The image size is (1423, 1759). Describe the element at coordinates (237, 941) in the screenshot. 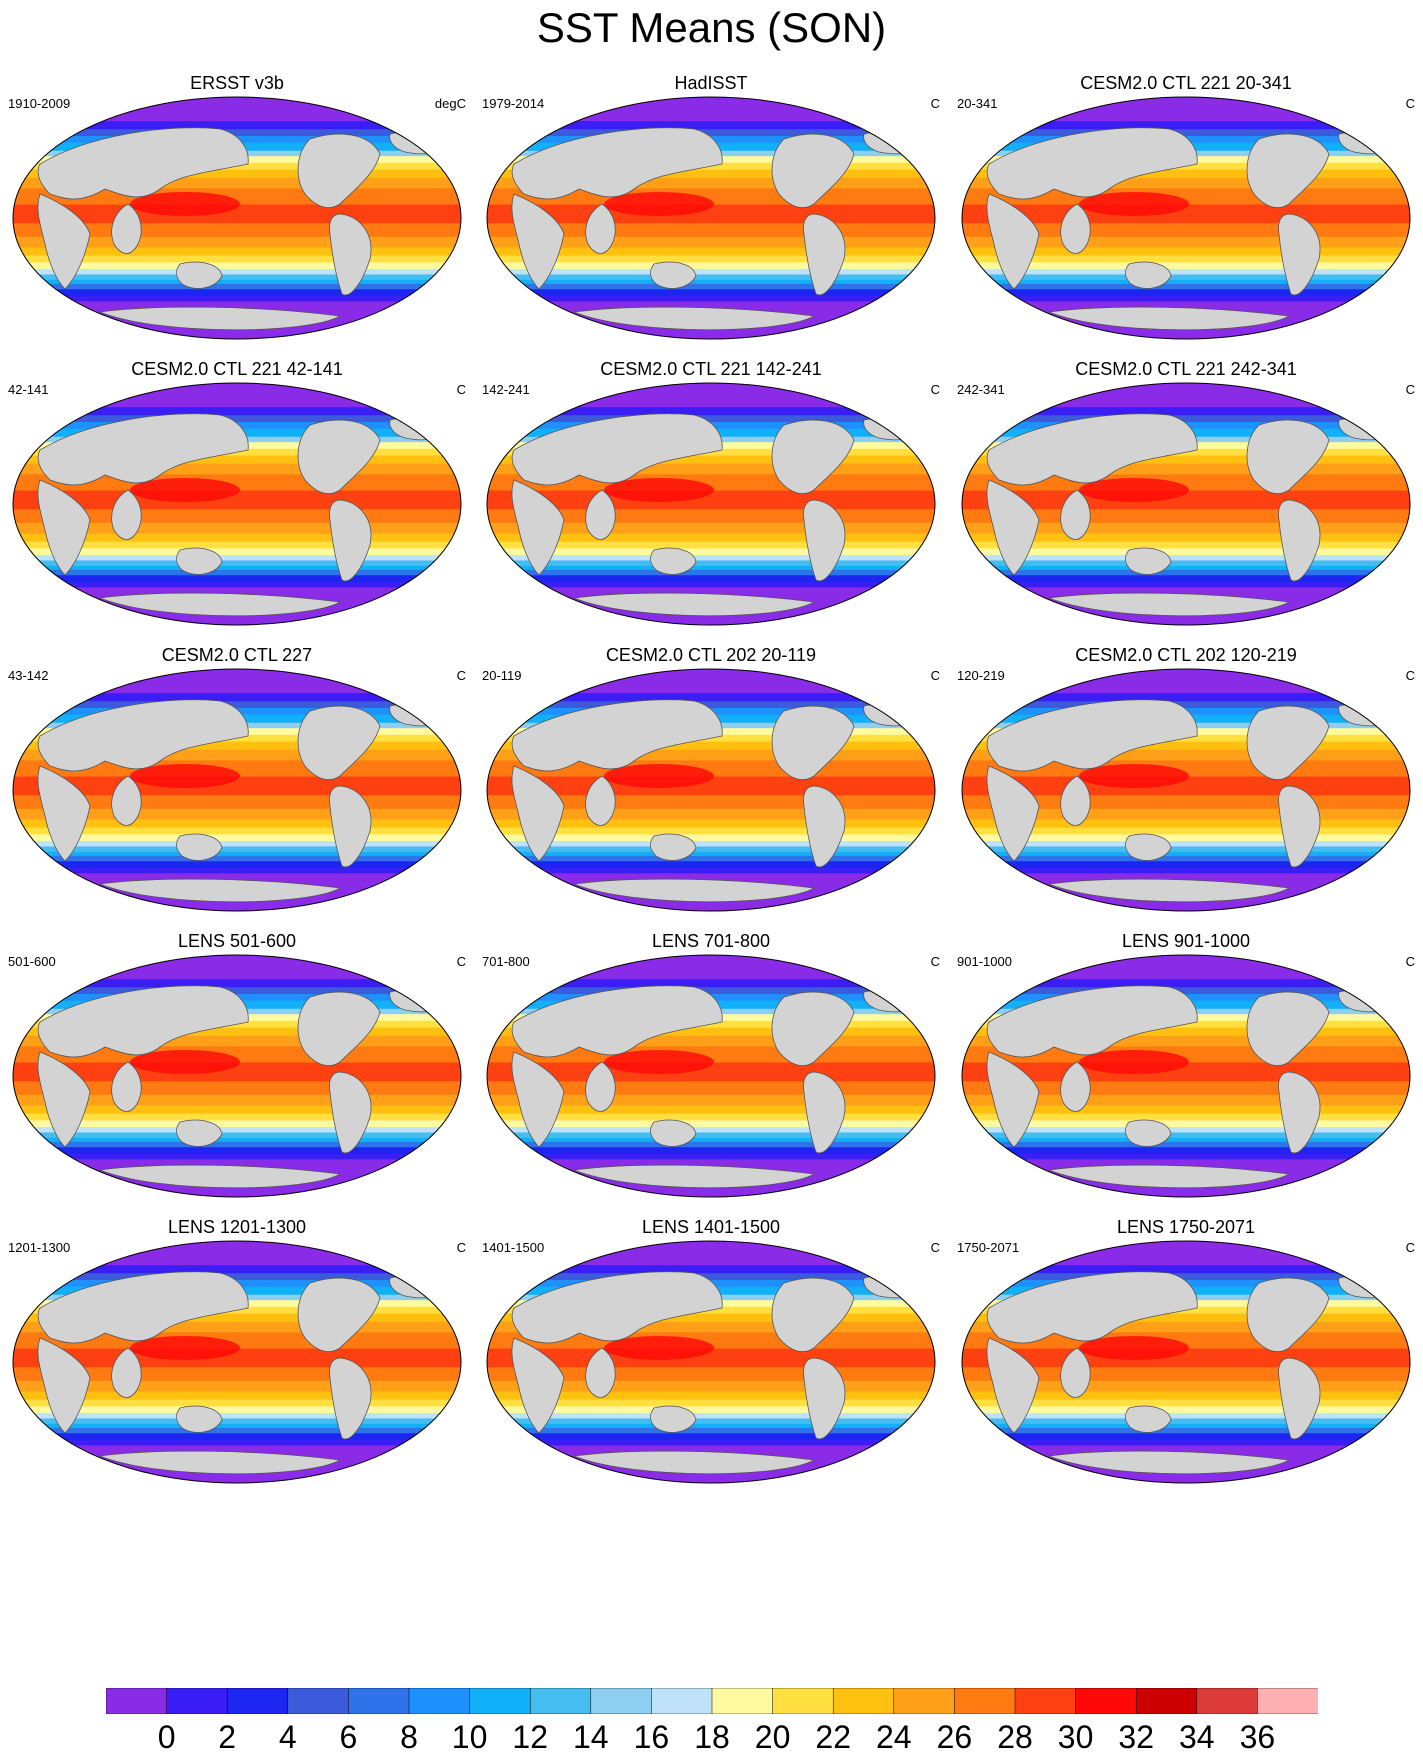

I see `panel-title: LENS 501-600` at that location.